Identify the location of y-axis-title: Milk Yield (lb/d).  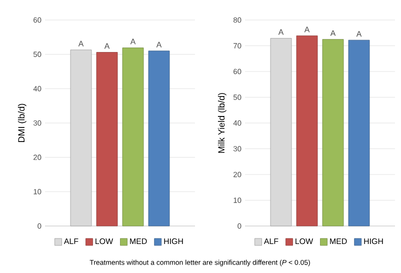
(222, 123).